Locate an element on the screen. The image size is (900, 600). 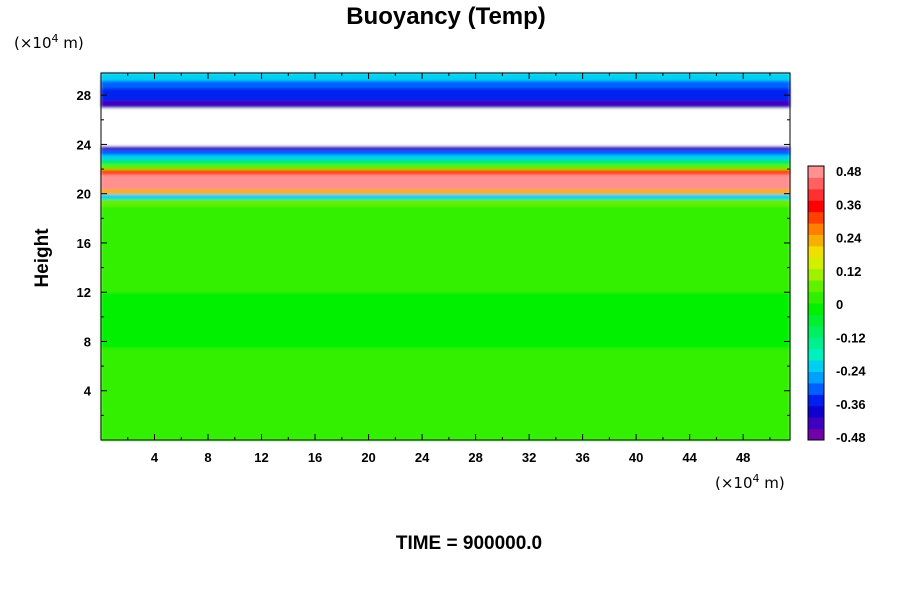
y-axis-unit: (×104 m) is located at coordinates (49, 42).